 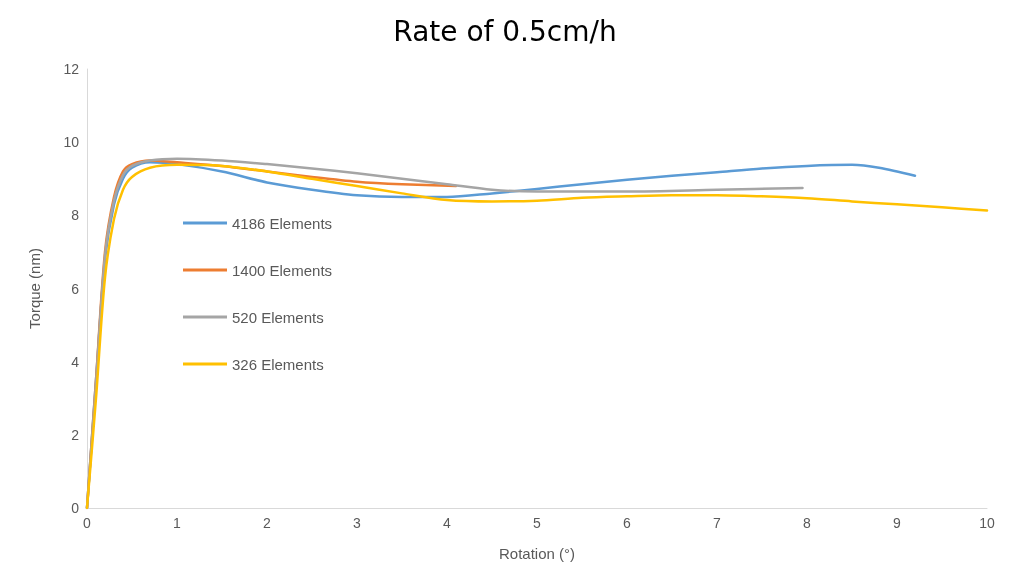 What do you see at coordinates (75, 508) in the screenshot?
I see `y-tick-label: 0` at bounding box center [75, 508].